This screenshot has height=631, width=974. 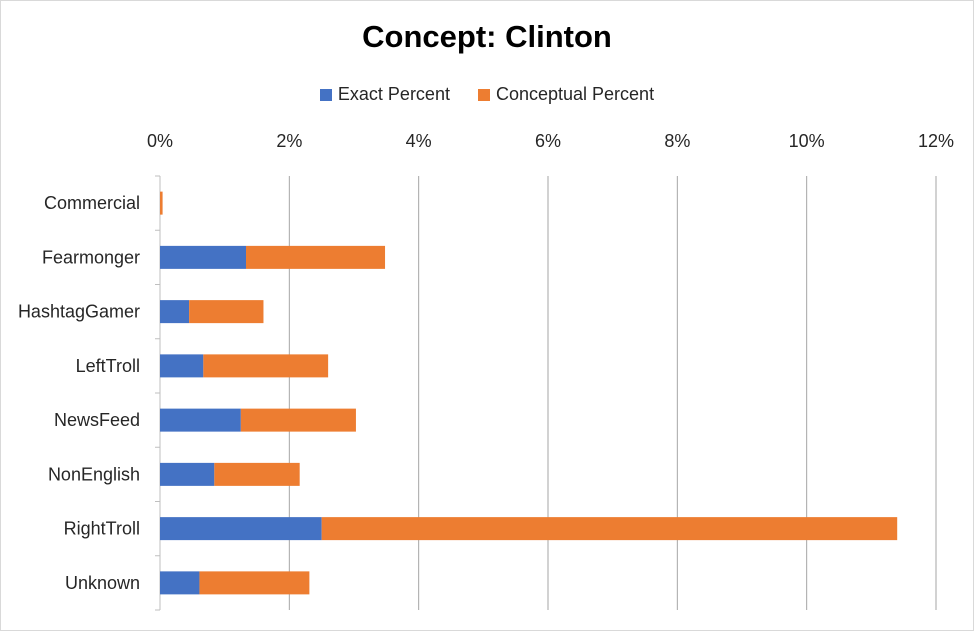 What do you see at coordinates (807, 141) in the screenshot?
I see `x-tick-label: 10%` at bounding box center [807, 141].